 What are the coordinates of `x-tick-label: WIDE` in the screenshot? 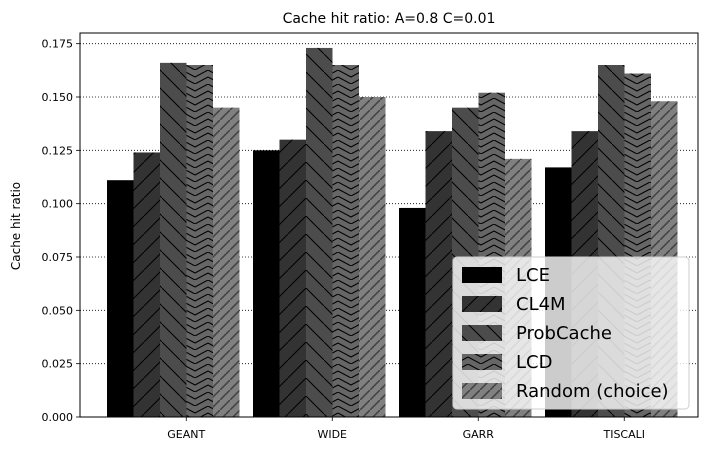 It's located at (332, 434).